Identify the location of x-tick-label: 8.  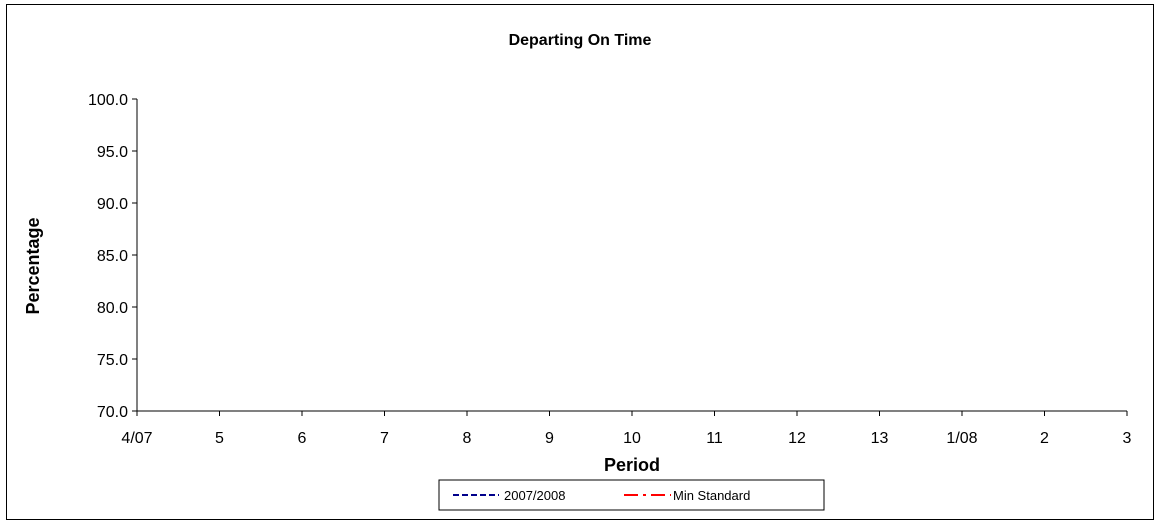
(467, 438).